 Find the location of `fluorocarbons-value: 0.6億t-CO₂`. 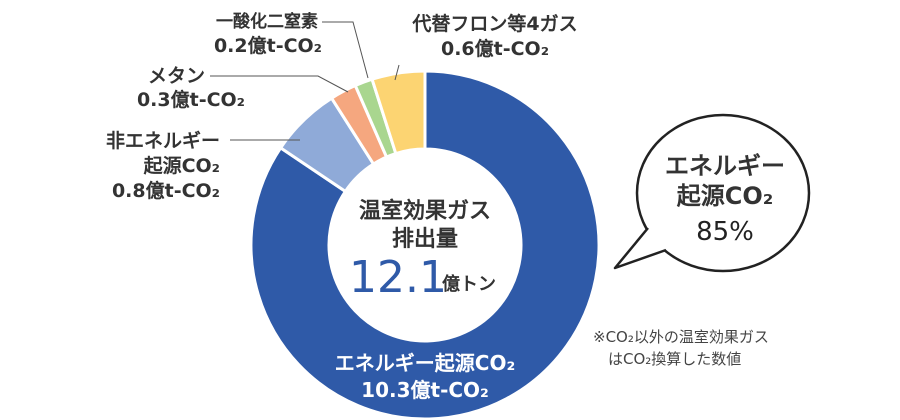

fluorocarbons-value: 0.6億t-CO₂ is located at coordinates (495, 48).